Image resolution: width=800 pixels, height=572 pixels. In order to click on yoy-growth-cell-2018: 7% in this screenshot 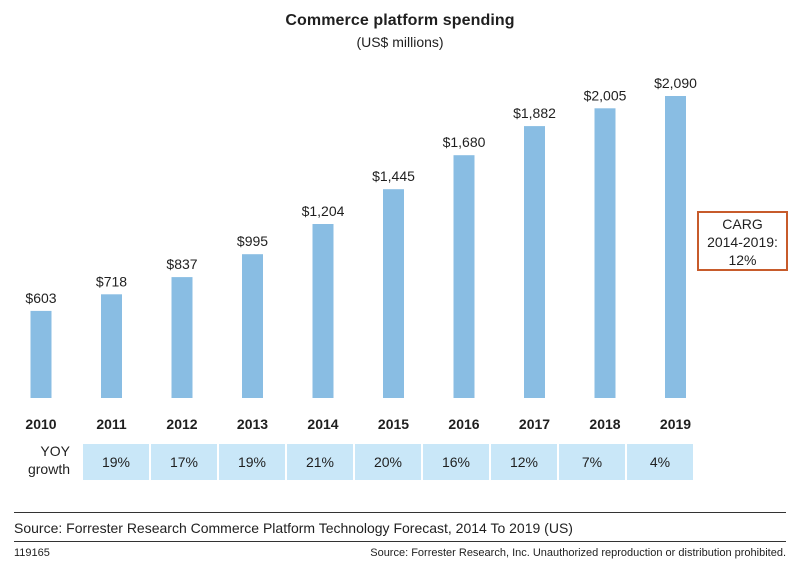, I will do `click(592, 462)`.